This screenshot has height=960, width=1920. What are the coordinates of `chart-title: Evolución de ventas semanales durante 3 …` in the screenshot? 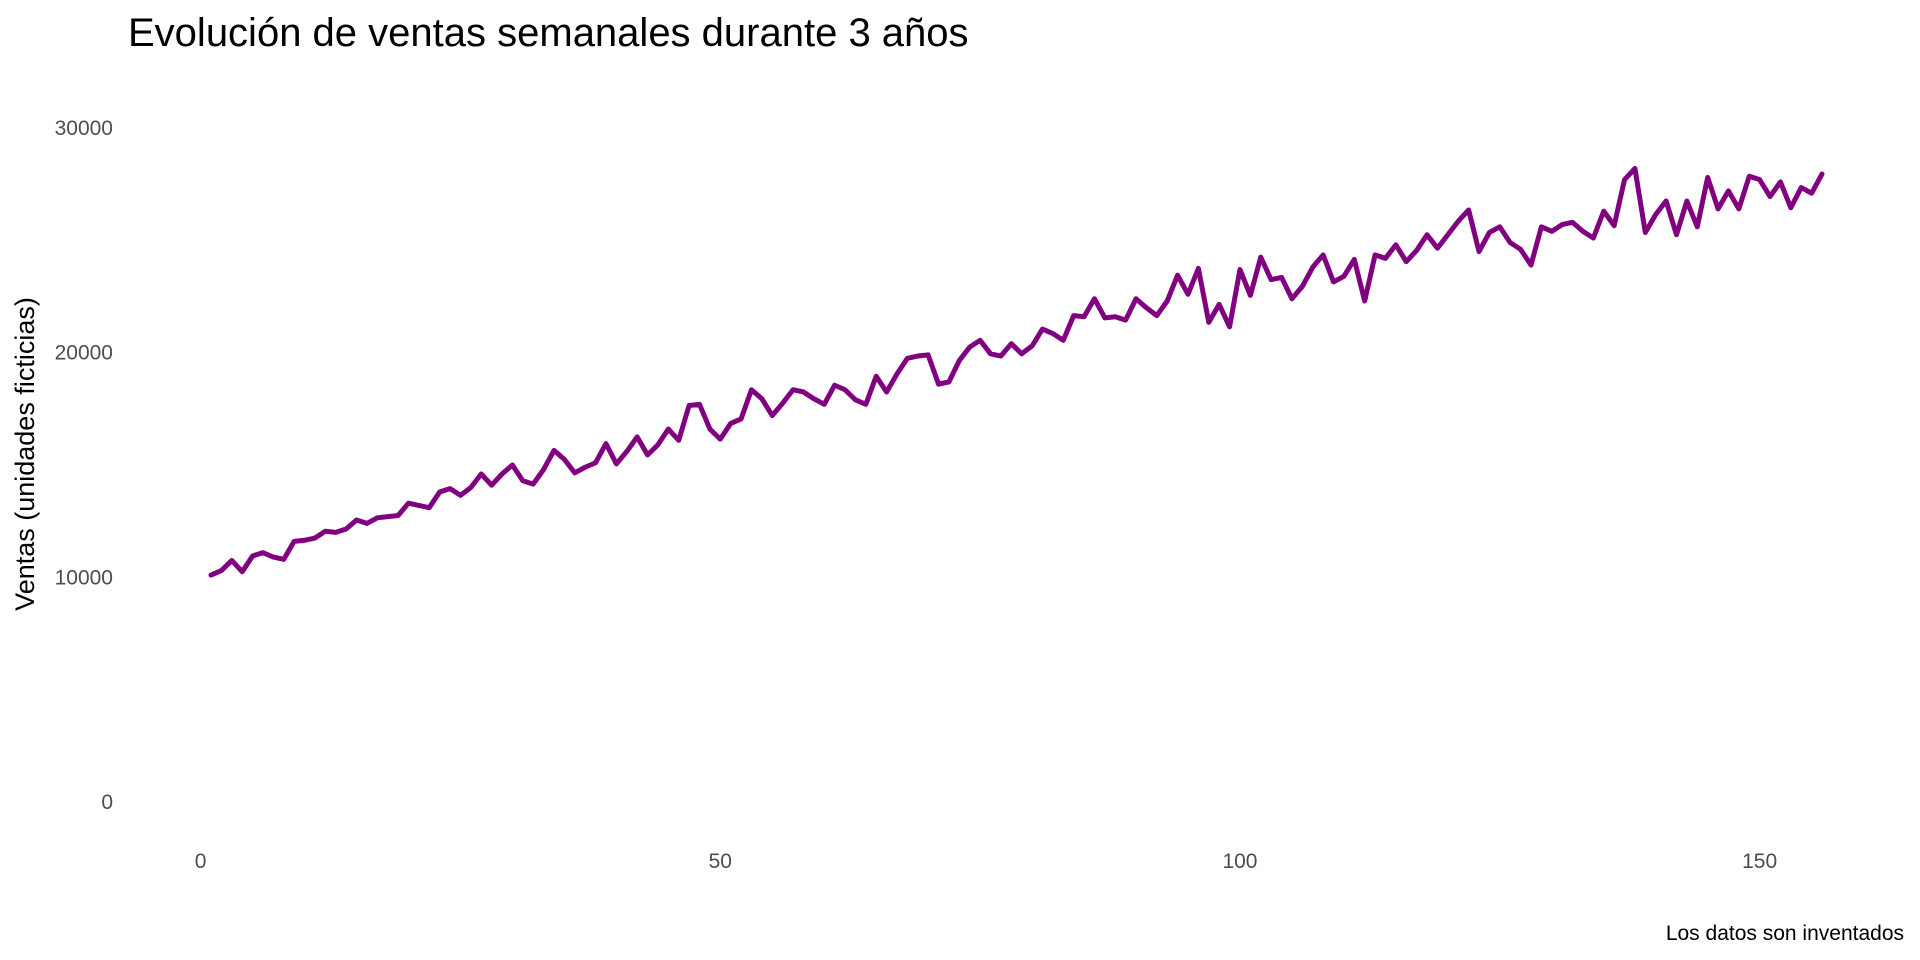 It's located at (548, 33).